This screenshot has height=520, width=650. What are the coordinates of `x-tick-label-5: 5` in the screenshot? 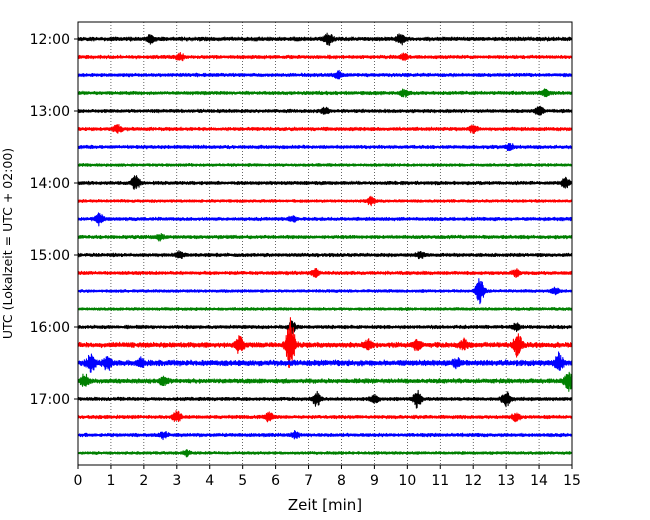 It's located at (242, 481).